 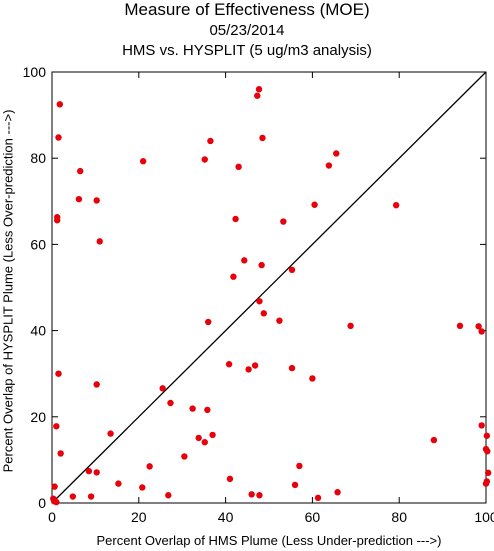 I want to click on x-tick-label: 80, so click(x=399, y=517).